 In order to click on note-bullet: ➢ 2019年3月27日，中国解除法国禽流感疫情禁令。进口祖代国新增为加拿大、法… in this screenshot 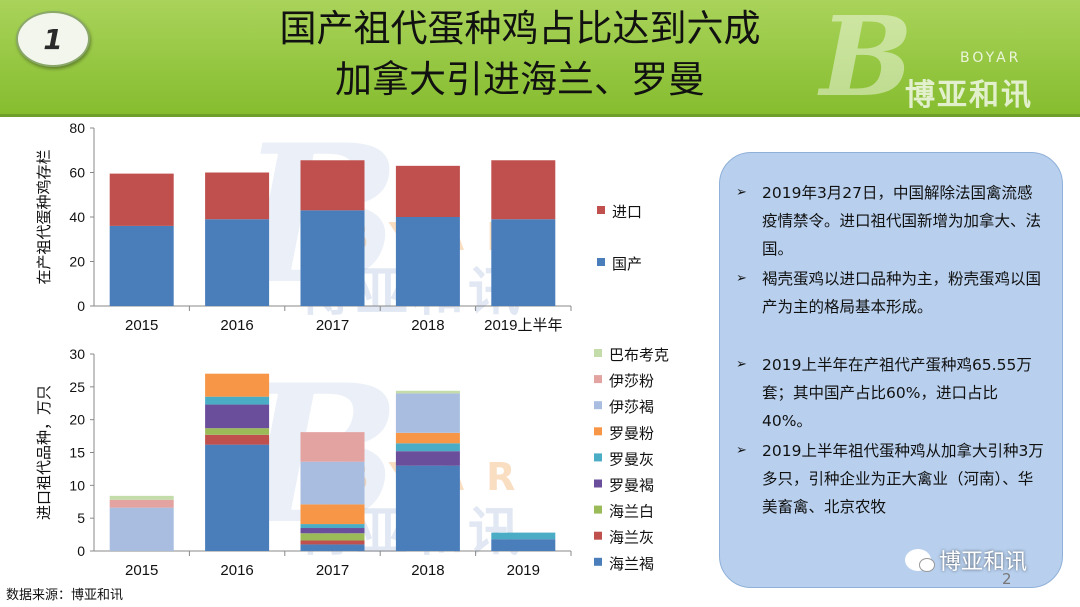, I will do `click(890, 221)`.